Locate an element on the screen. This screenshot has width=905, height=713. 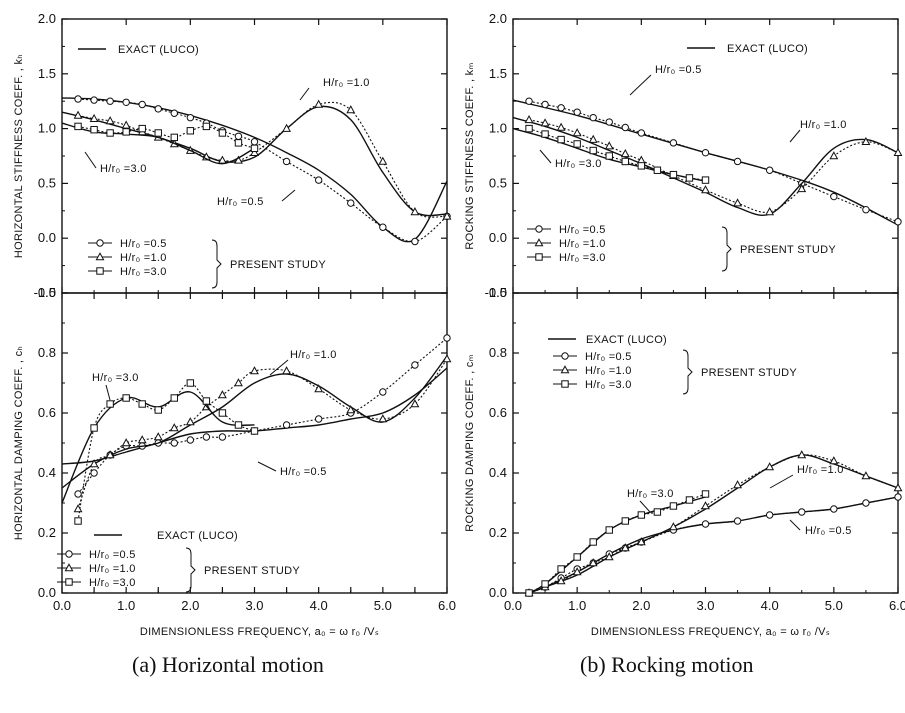
x-tick-label: 5.0 is located at coordinates (834, 605).